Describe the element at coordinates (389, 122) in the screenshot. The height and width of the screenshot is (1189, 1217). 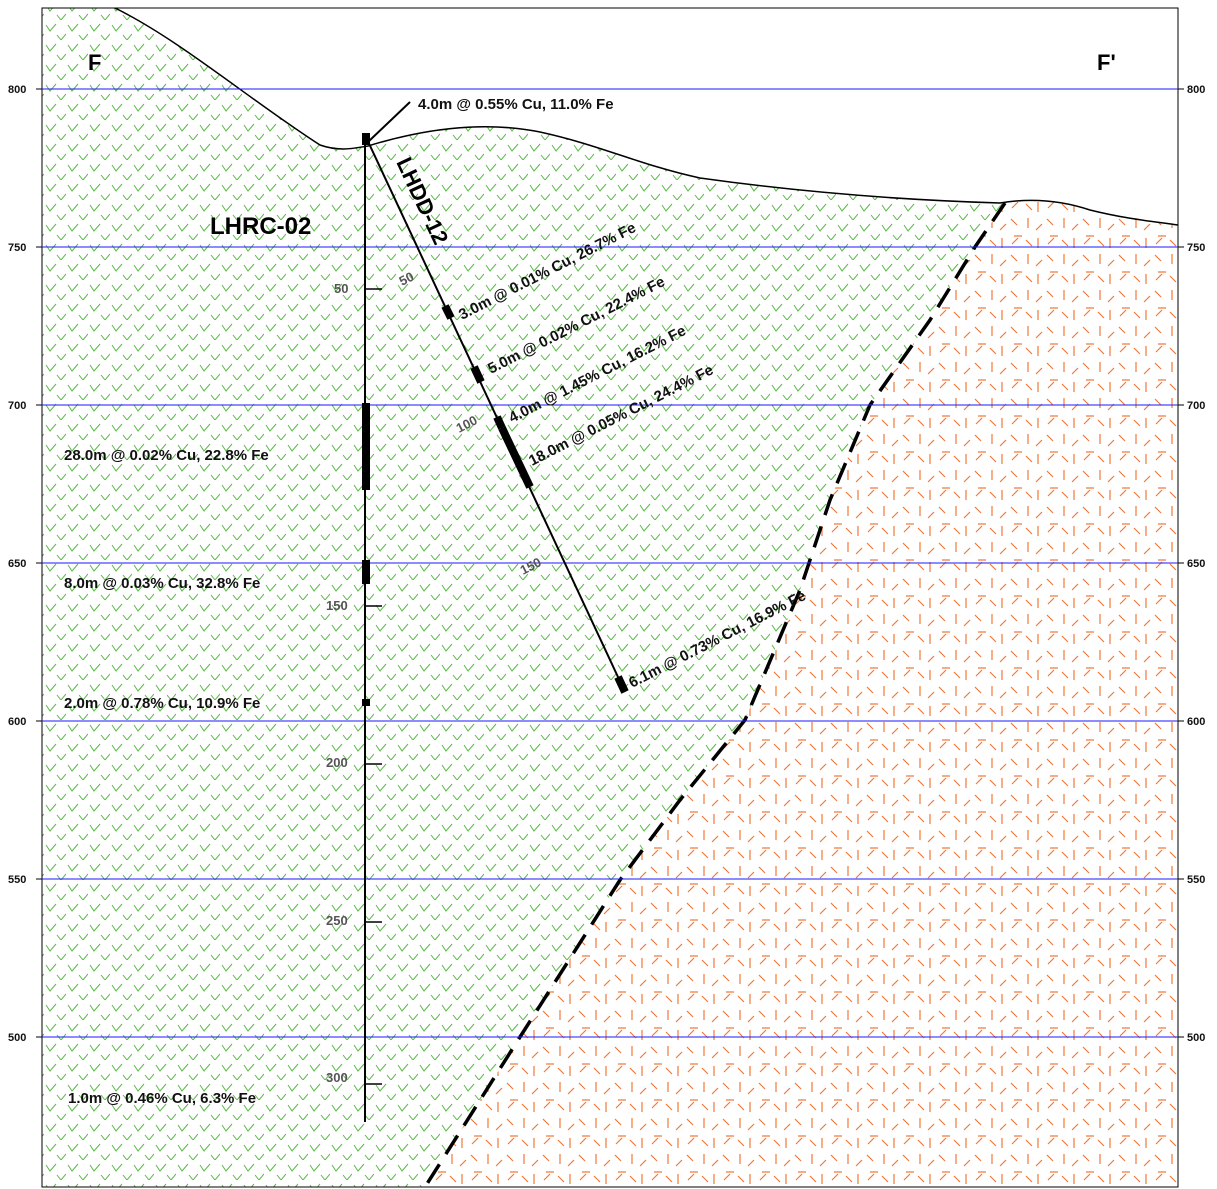
I see `leader` at that location.